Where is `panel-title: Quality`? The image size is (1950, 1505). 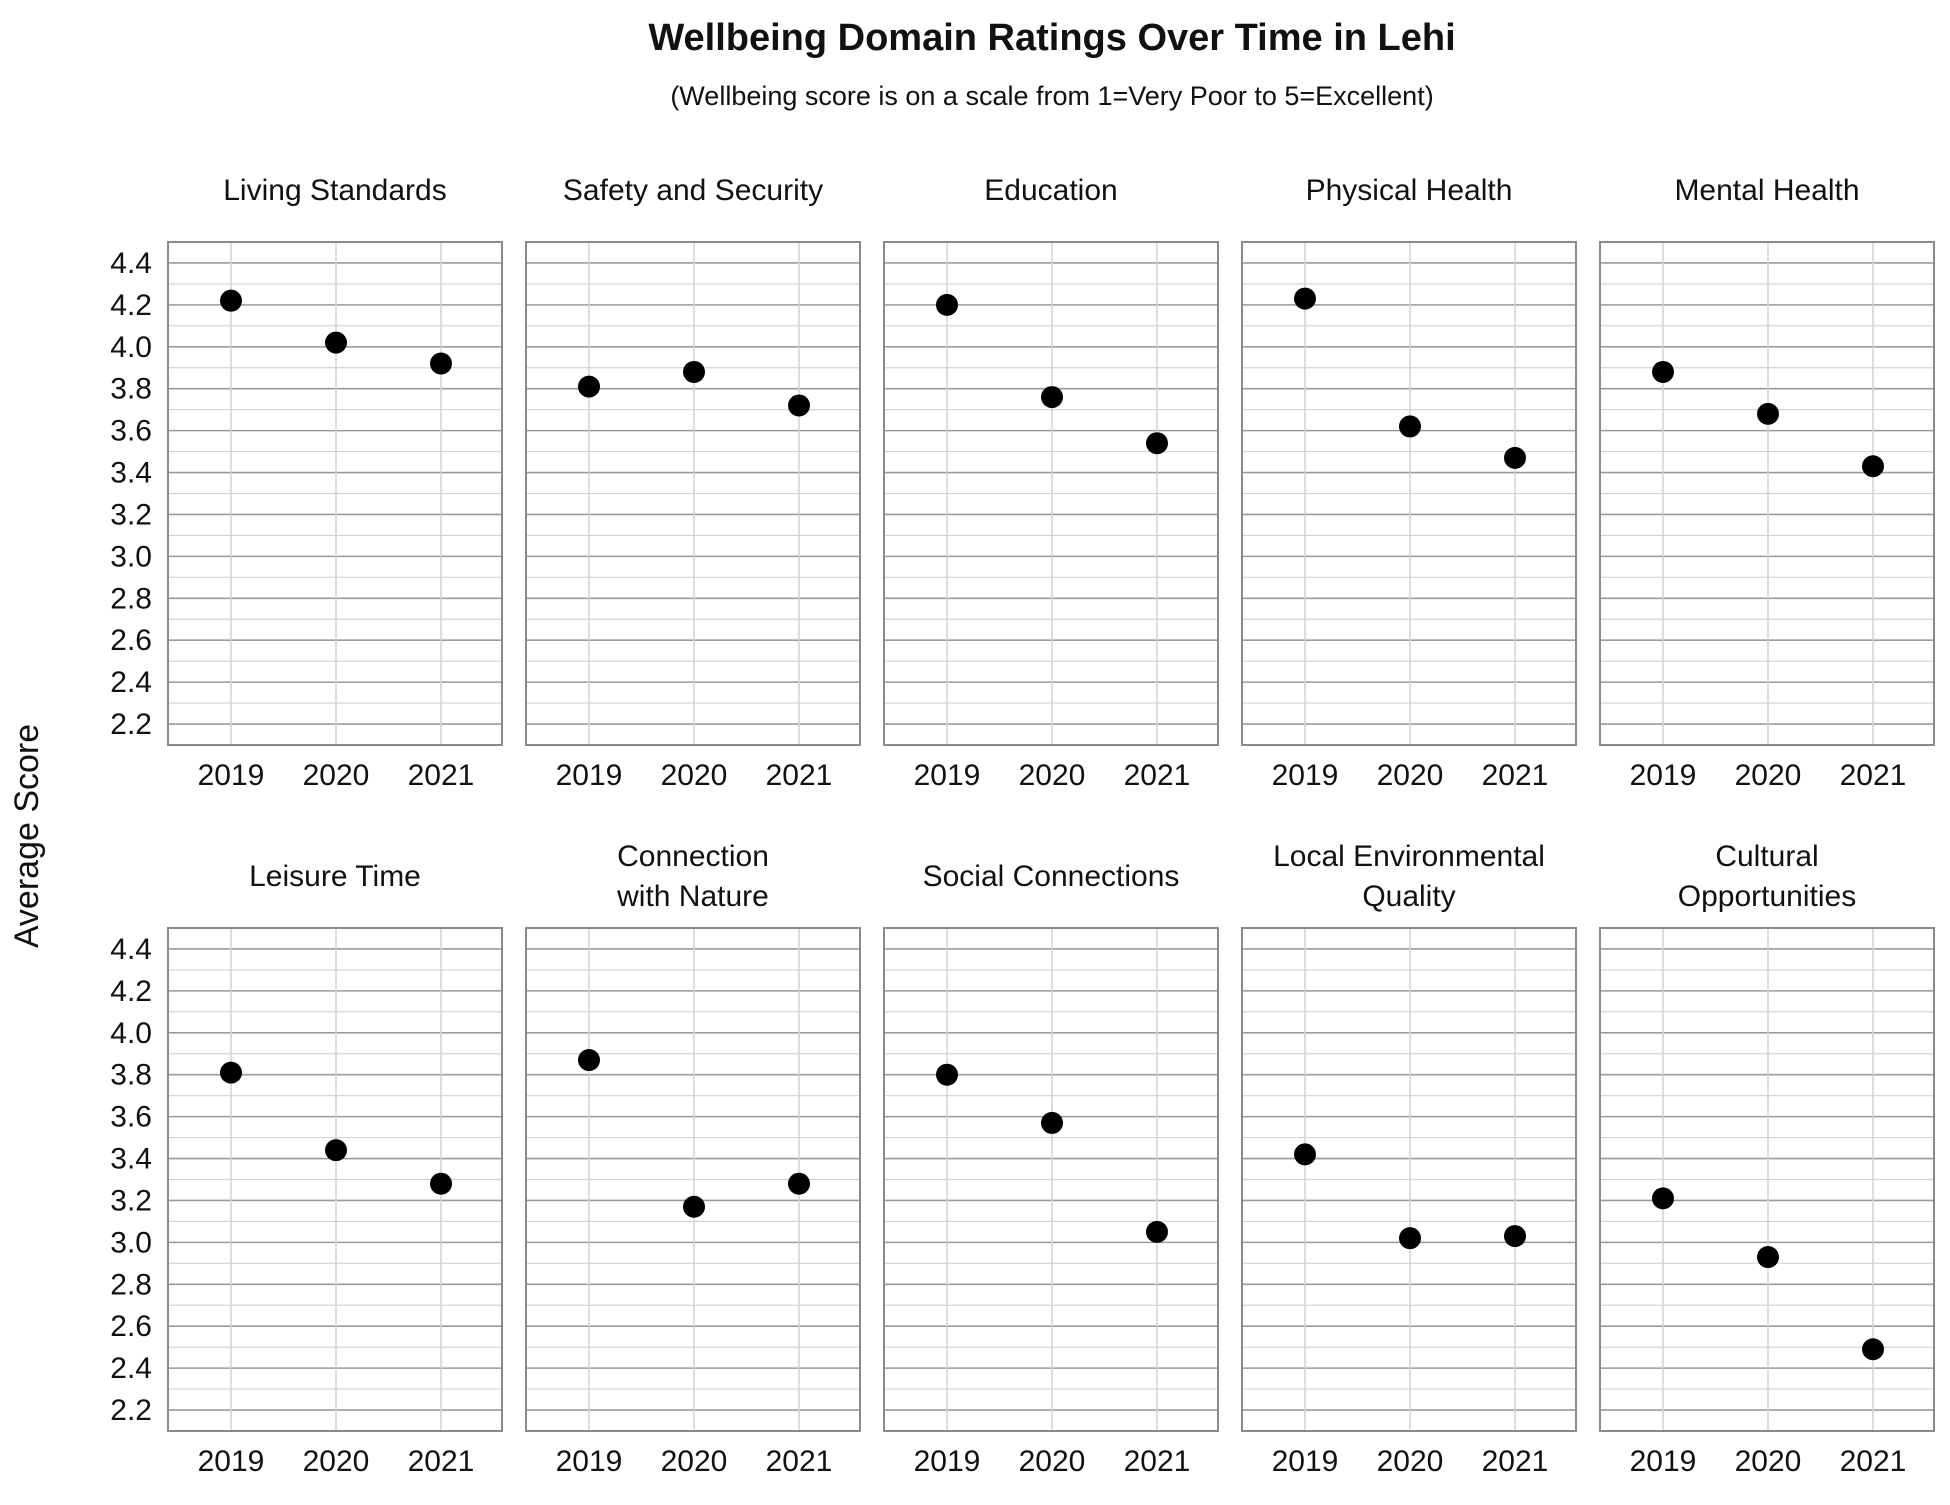 panel-title: Quality is located at coordinates (1408, 896).